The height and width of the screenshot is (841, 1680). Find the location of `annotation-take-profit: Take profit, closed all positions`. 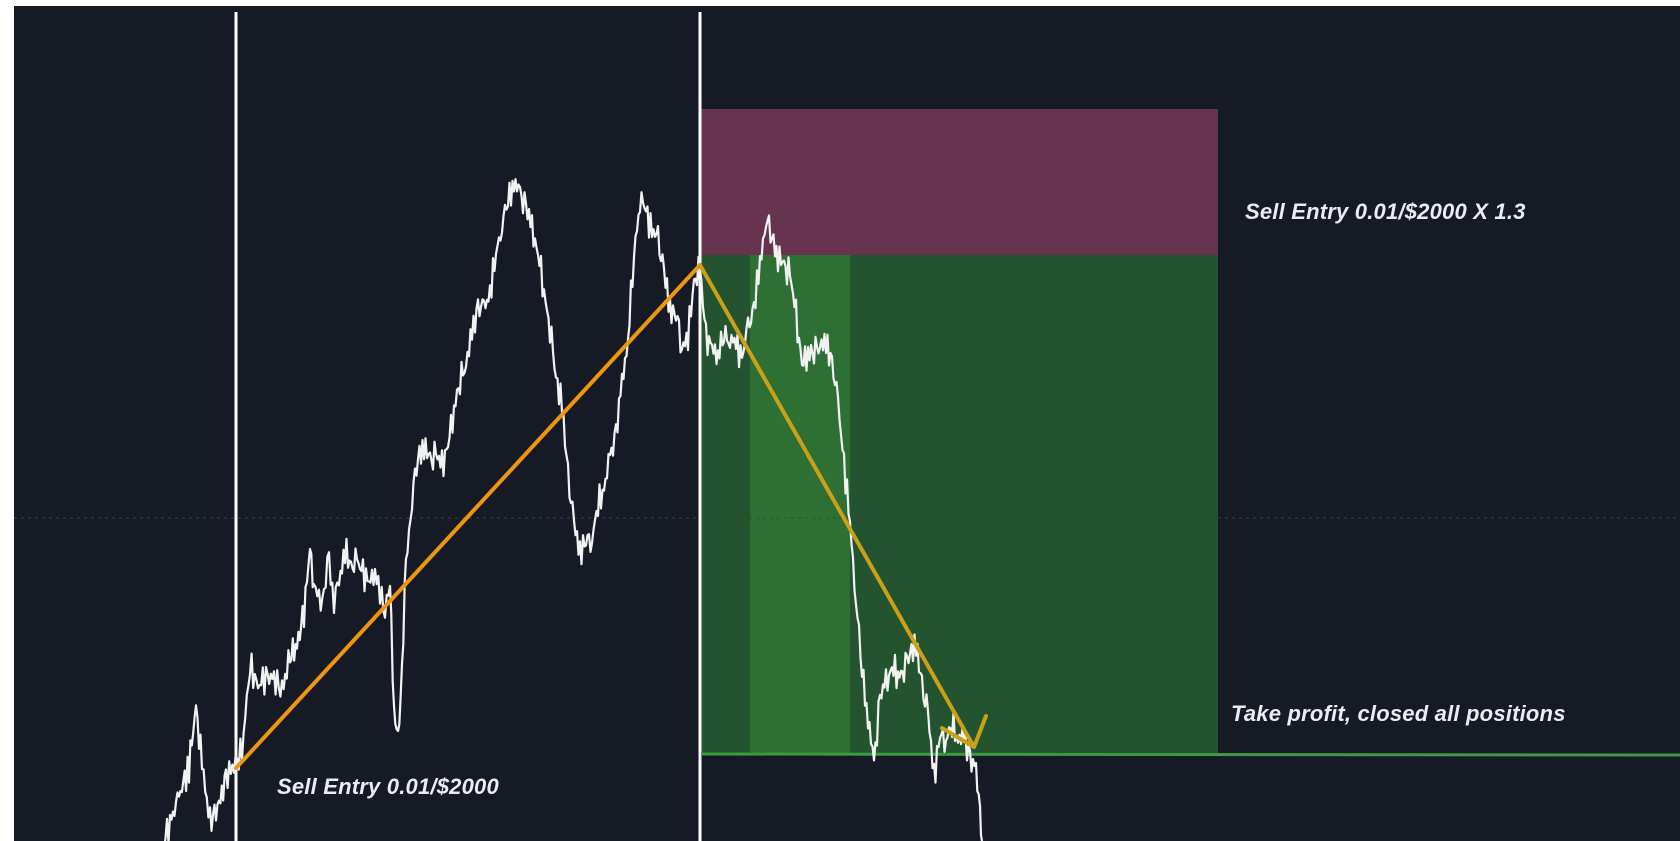

annotation-take-profit: Take profit, closed all positions is located at coordinates (1398, 713).